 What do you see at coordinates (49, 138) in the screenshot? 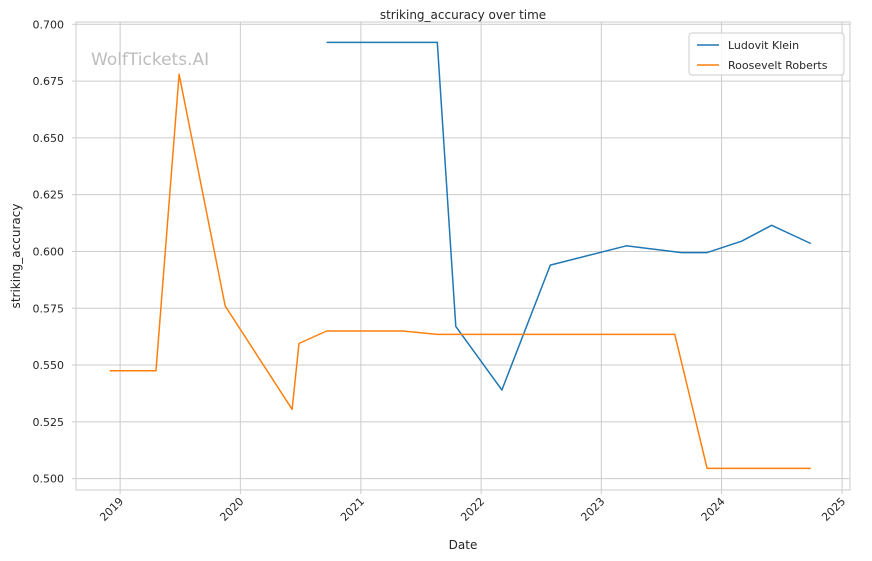
I see `y-tick-label: 0.650` at bounding box center [49, 138].